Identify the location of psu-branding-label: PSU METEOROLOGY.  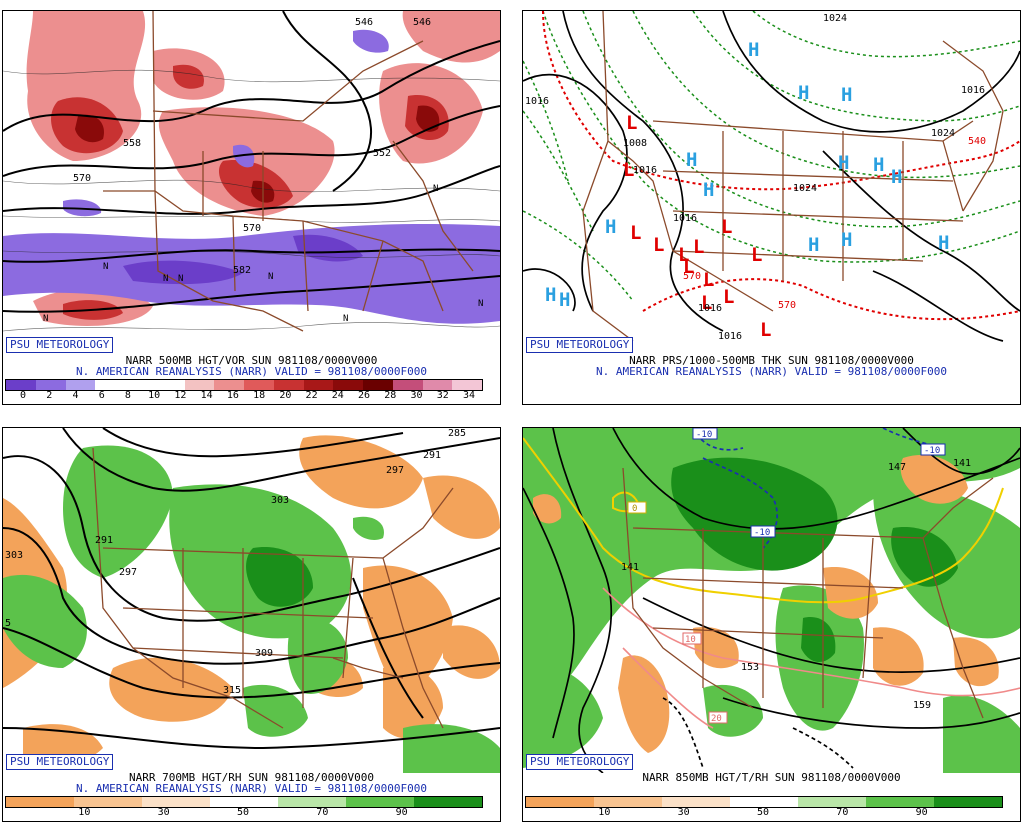
(580, 345).